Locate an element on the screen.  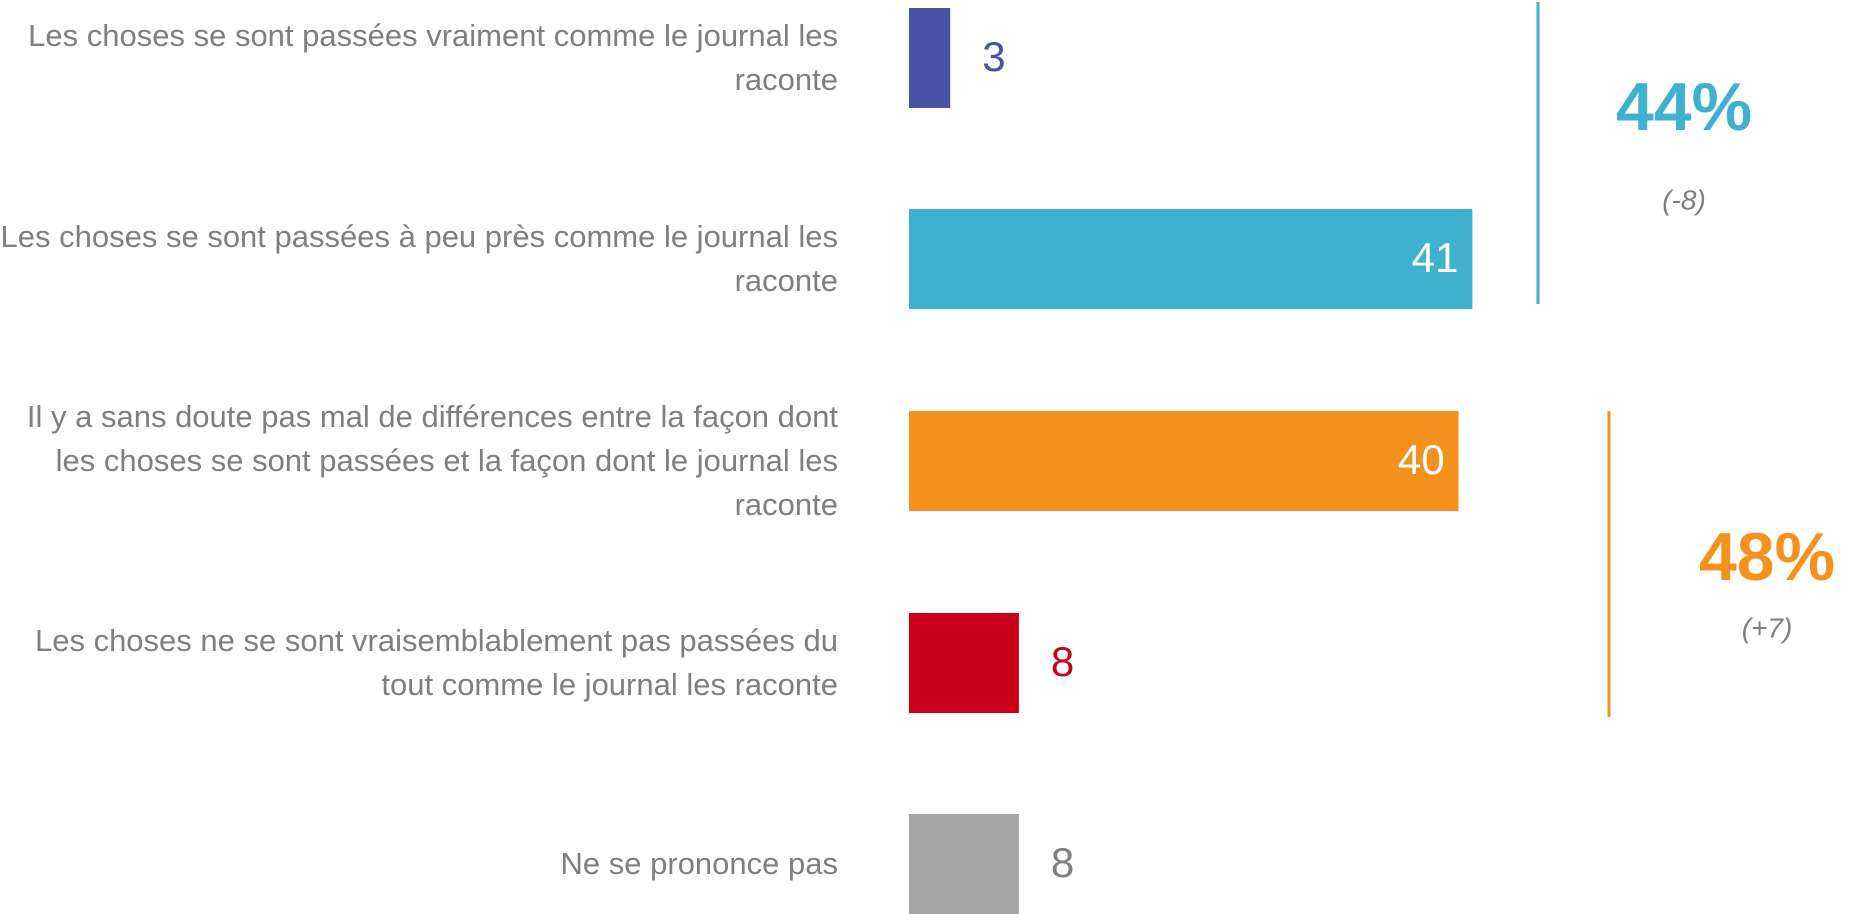
value-label: 40 is located at coordinates (1421, 459).